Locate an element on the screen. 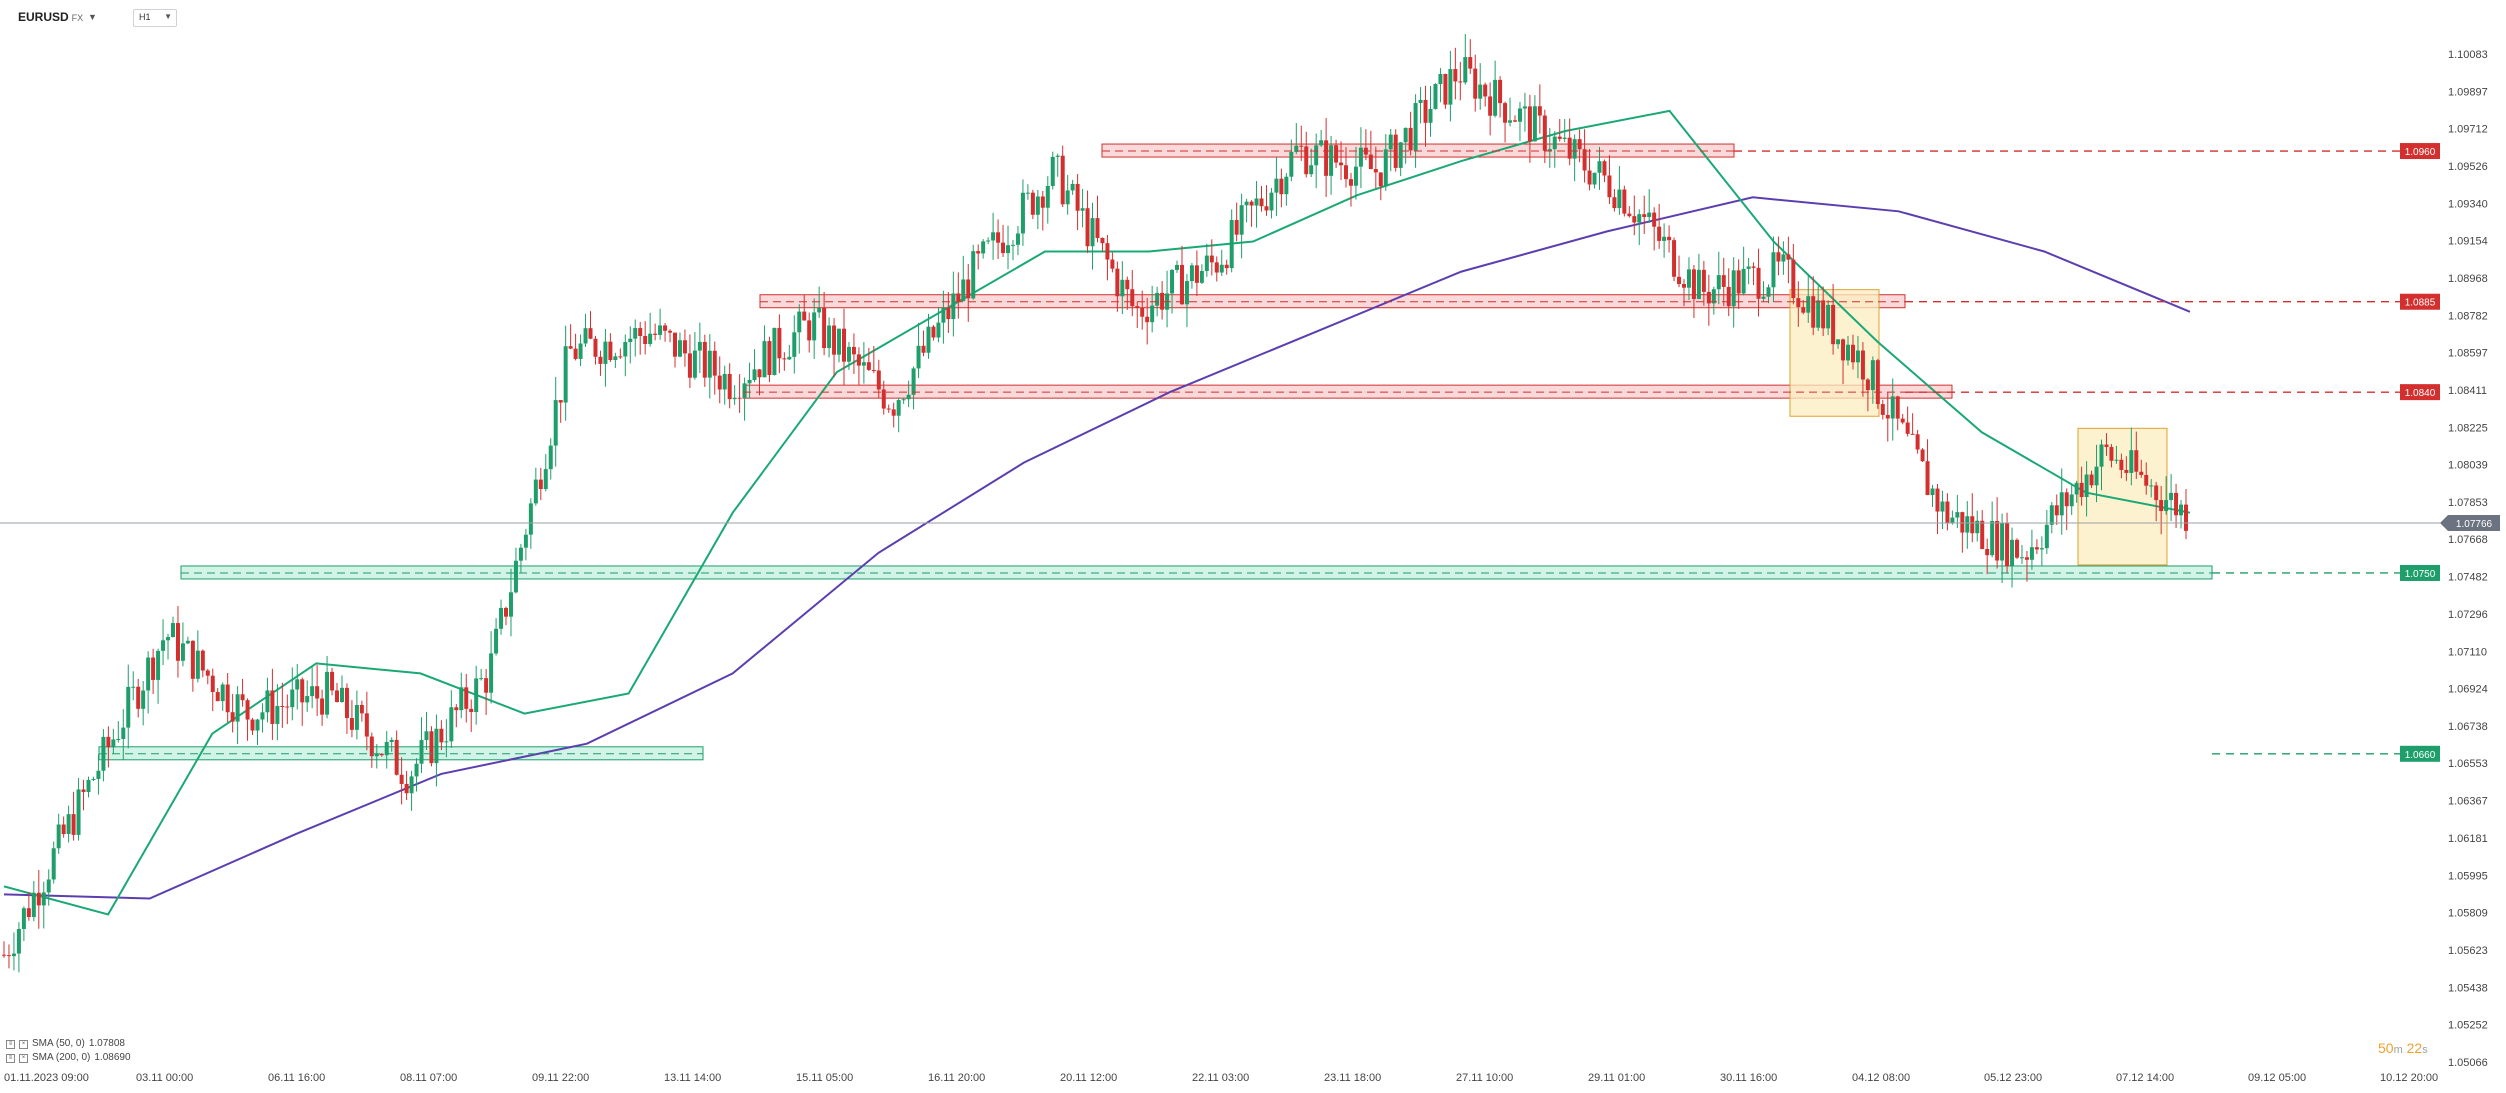 The image size is (2506, 1093). symbol-name: EURUSD FX is located at coordinates (50, 17).